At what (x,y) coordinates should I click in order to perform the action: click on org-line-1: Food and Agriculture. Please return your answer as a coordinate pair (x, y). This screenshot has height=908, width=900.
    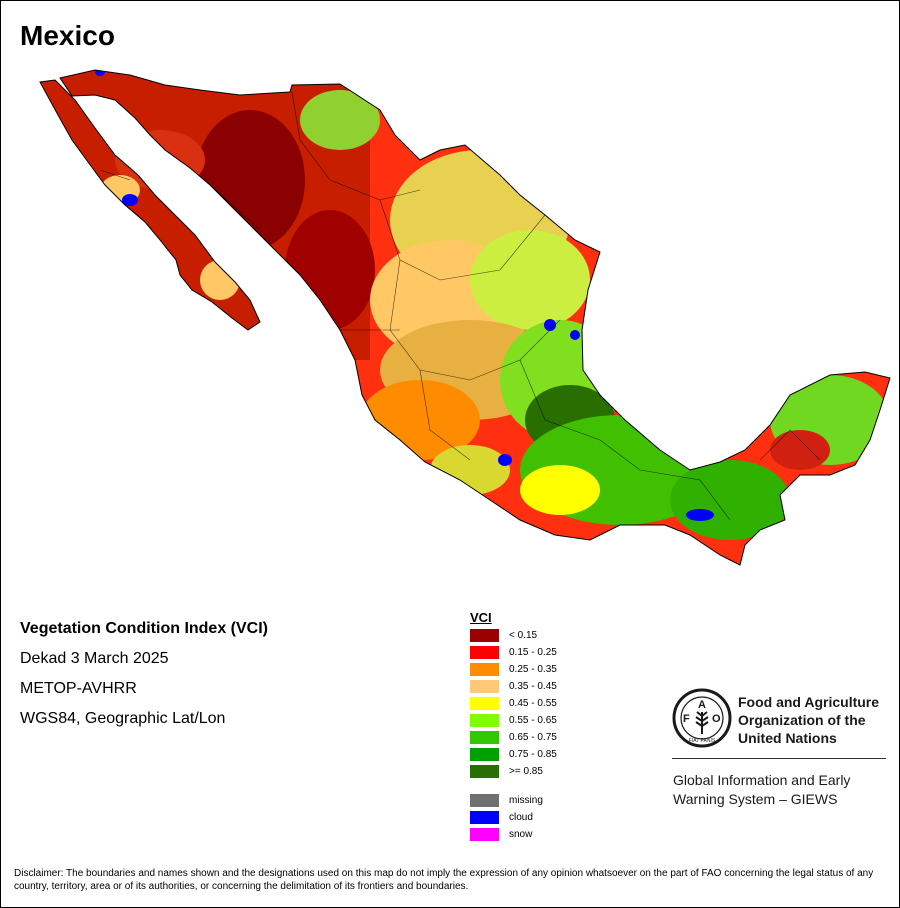
    Looking at the image, I should click on (809, 702).